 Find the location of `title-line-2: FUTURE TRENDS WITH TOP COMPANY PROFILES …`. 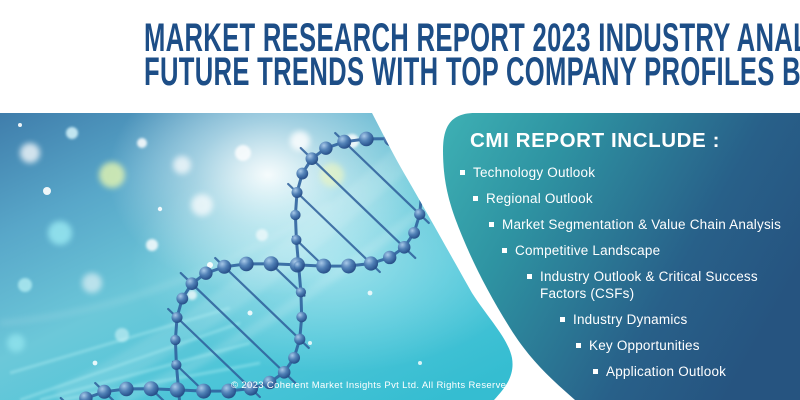

title-line-2: FUTURE TRENDS WITH TOP COMPANY PROFILES … is located at coordinates (472, 72).